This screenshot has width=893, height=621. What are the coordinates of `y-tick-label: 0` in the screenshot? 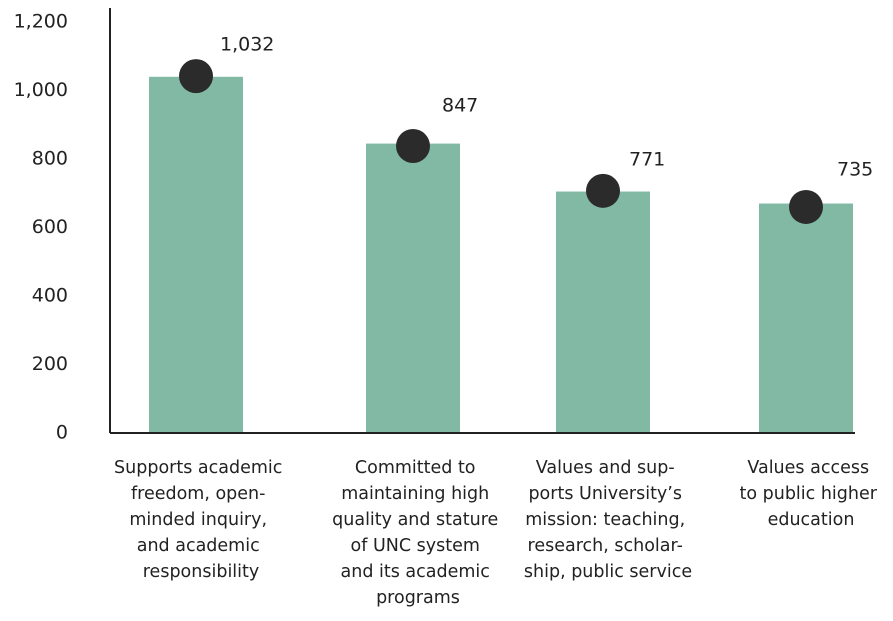 It's located at (62, 433).